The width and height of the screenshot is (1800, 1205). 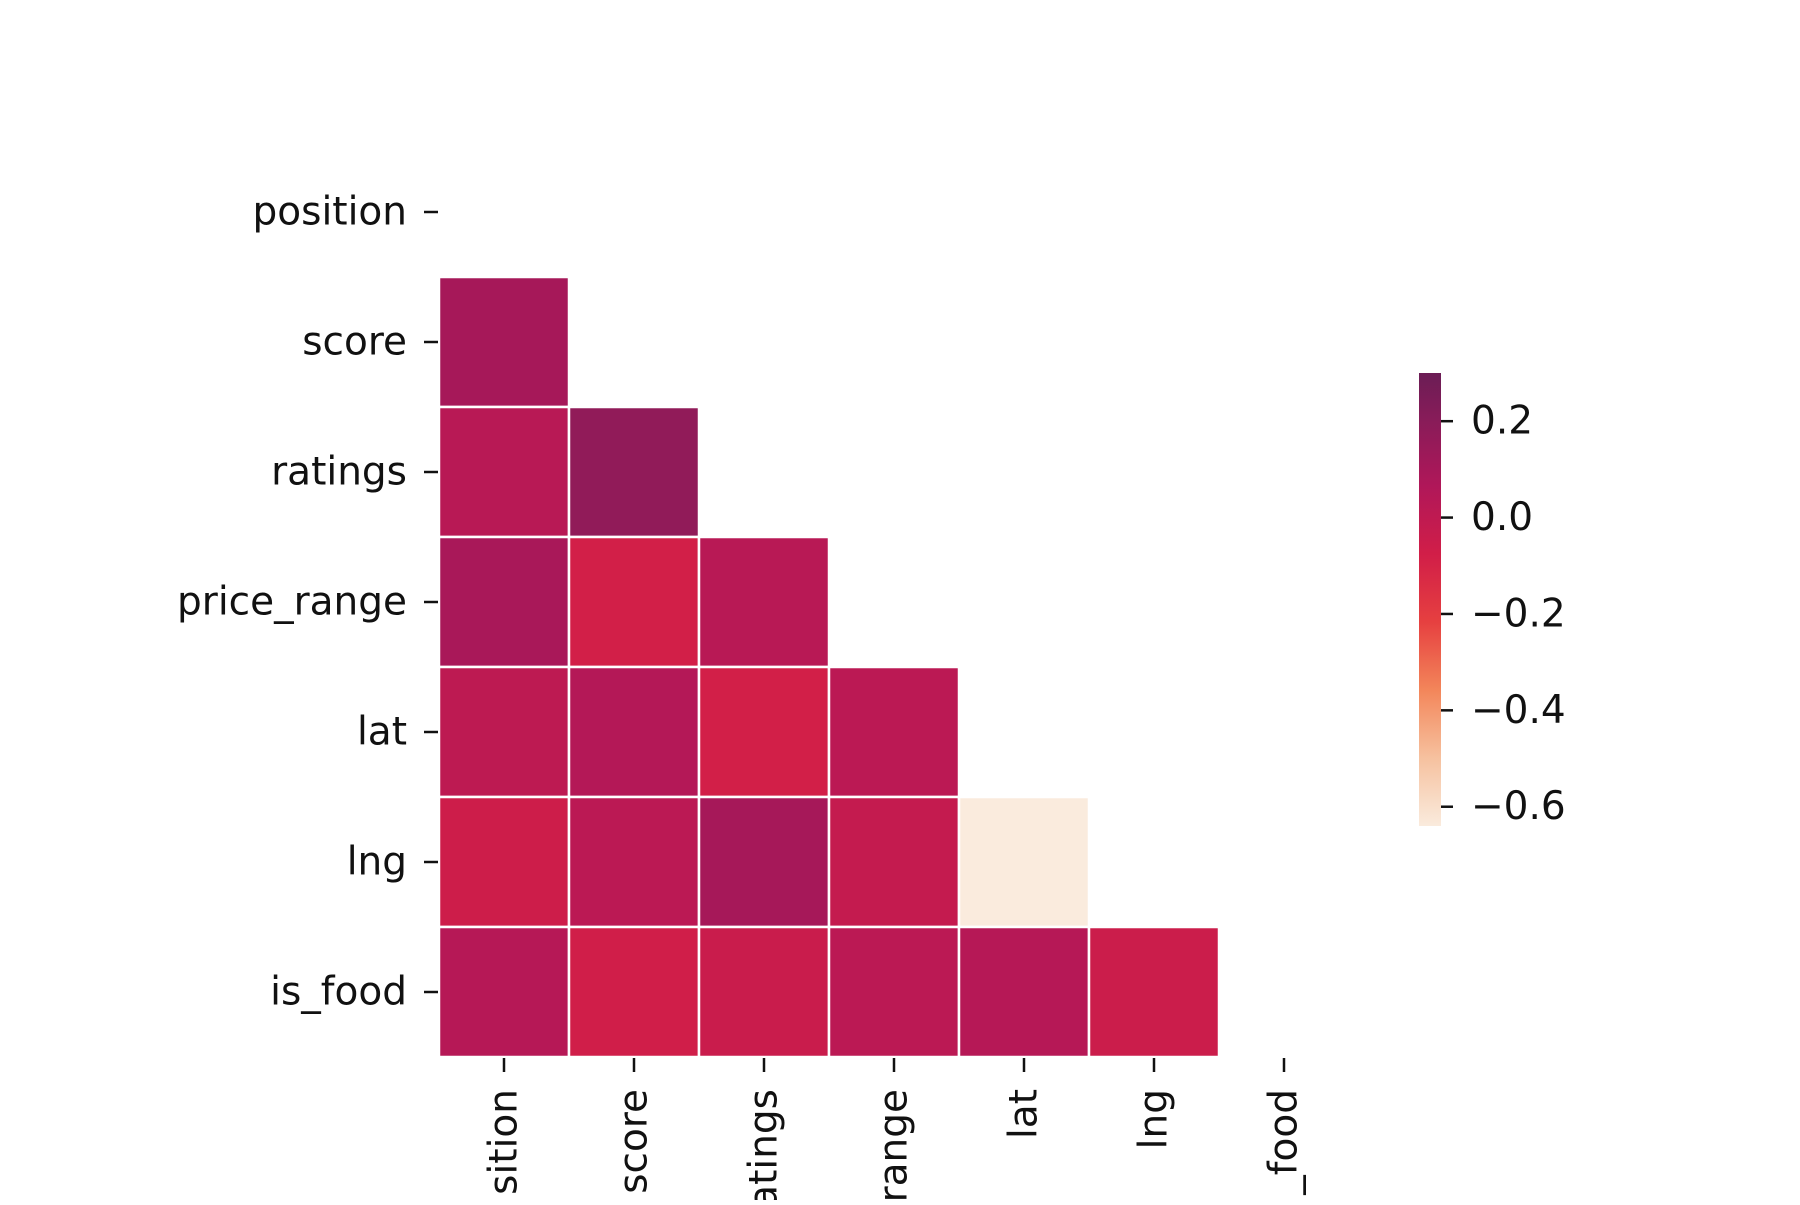 I want to click on heatmap-cell-lat-position, so click(x=504, y=732).